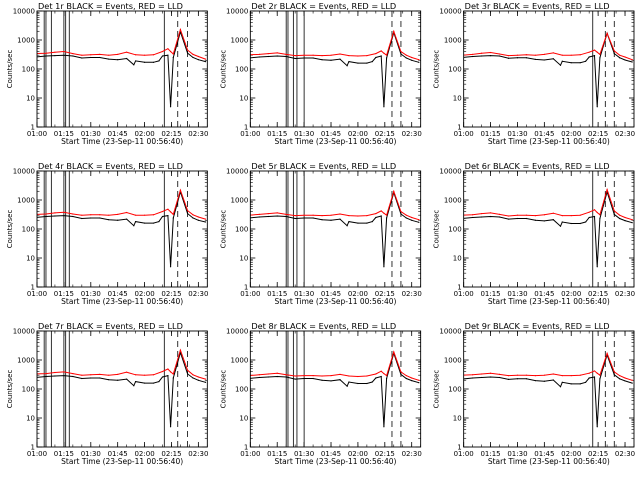 This screenshot has height=480, width=640. I want to click on series-line-events, so click(121, 68).